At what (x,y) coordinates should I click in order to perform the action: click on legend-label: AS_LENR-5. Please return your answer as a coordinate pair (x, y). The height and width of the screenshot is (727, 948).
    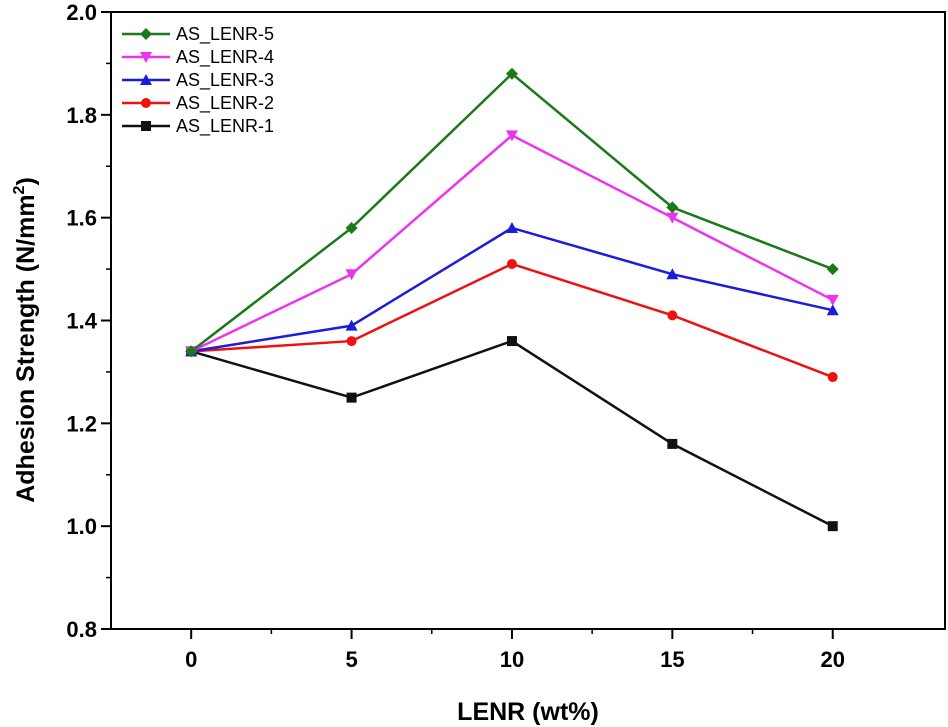
    Looking at the image, I should click on (225, 34).